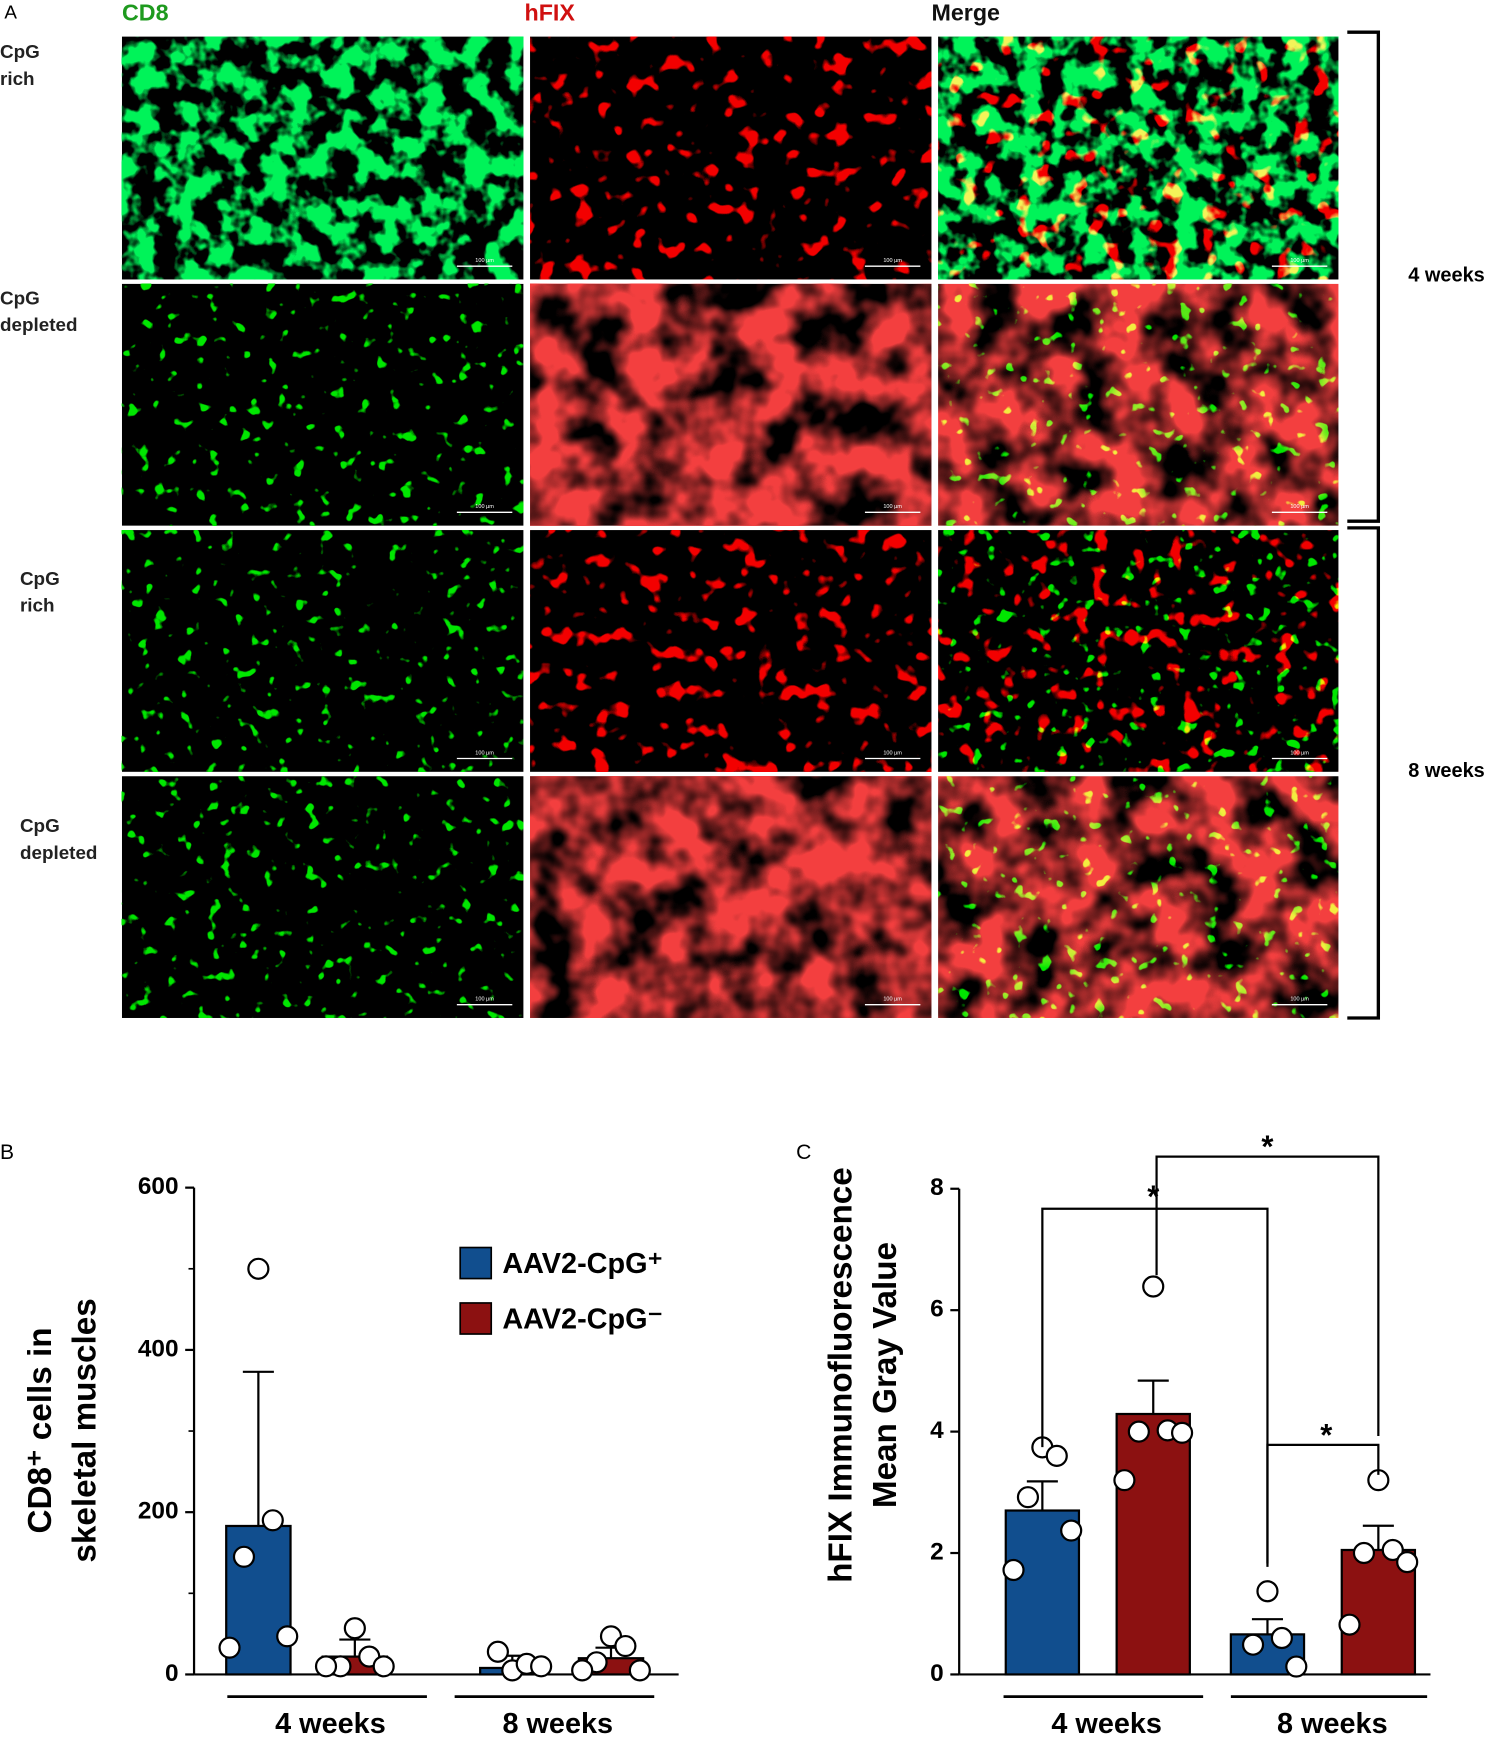 The height and width of the screenshot is (1744, 1497). I want to click on y-axis-label: CD8⁺ cells in, so click(40, 1430).